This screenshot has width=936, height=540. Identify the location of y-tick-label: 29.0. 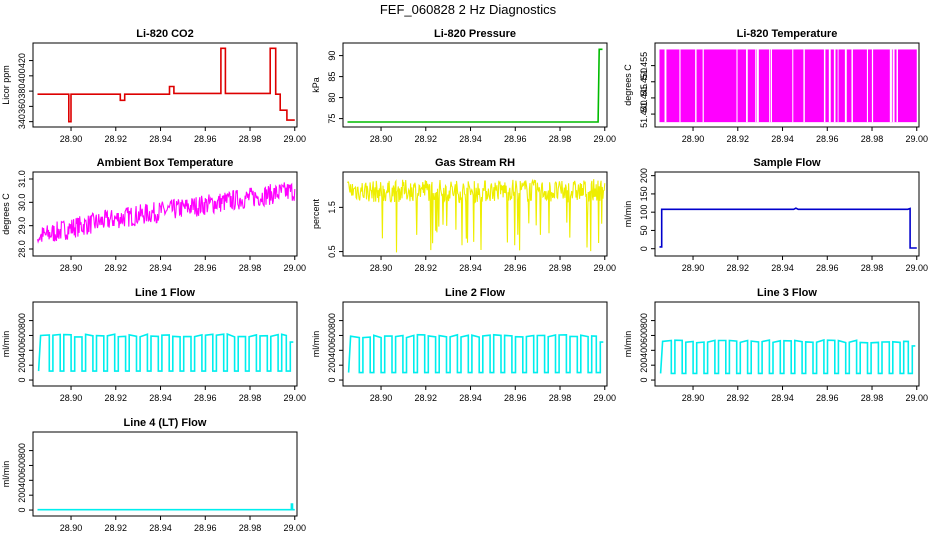
(22, 226).